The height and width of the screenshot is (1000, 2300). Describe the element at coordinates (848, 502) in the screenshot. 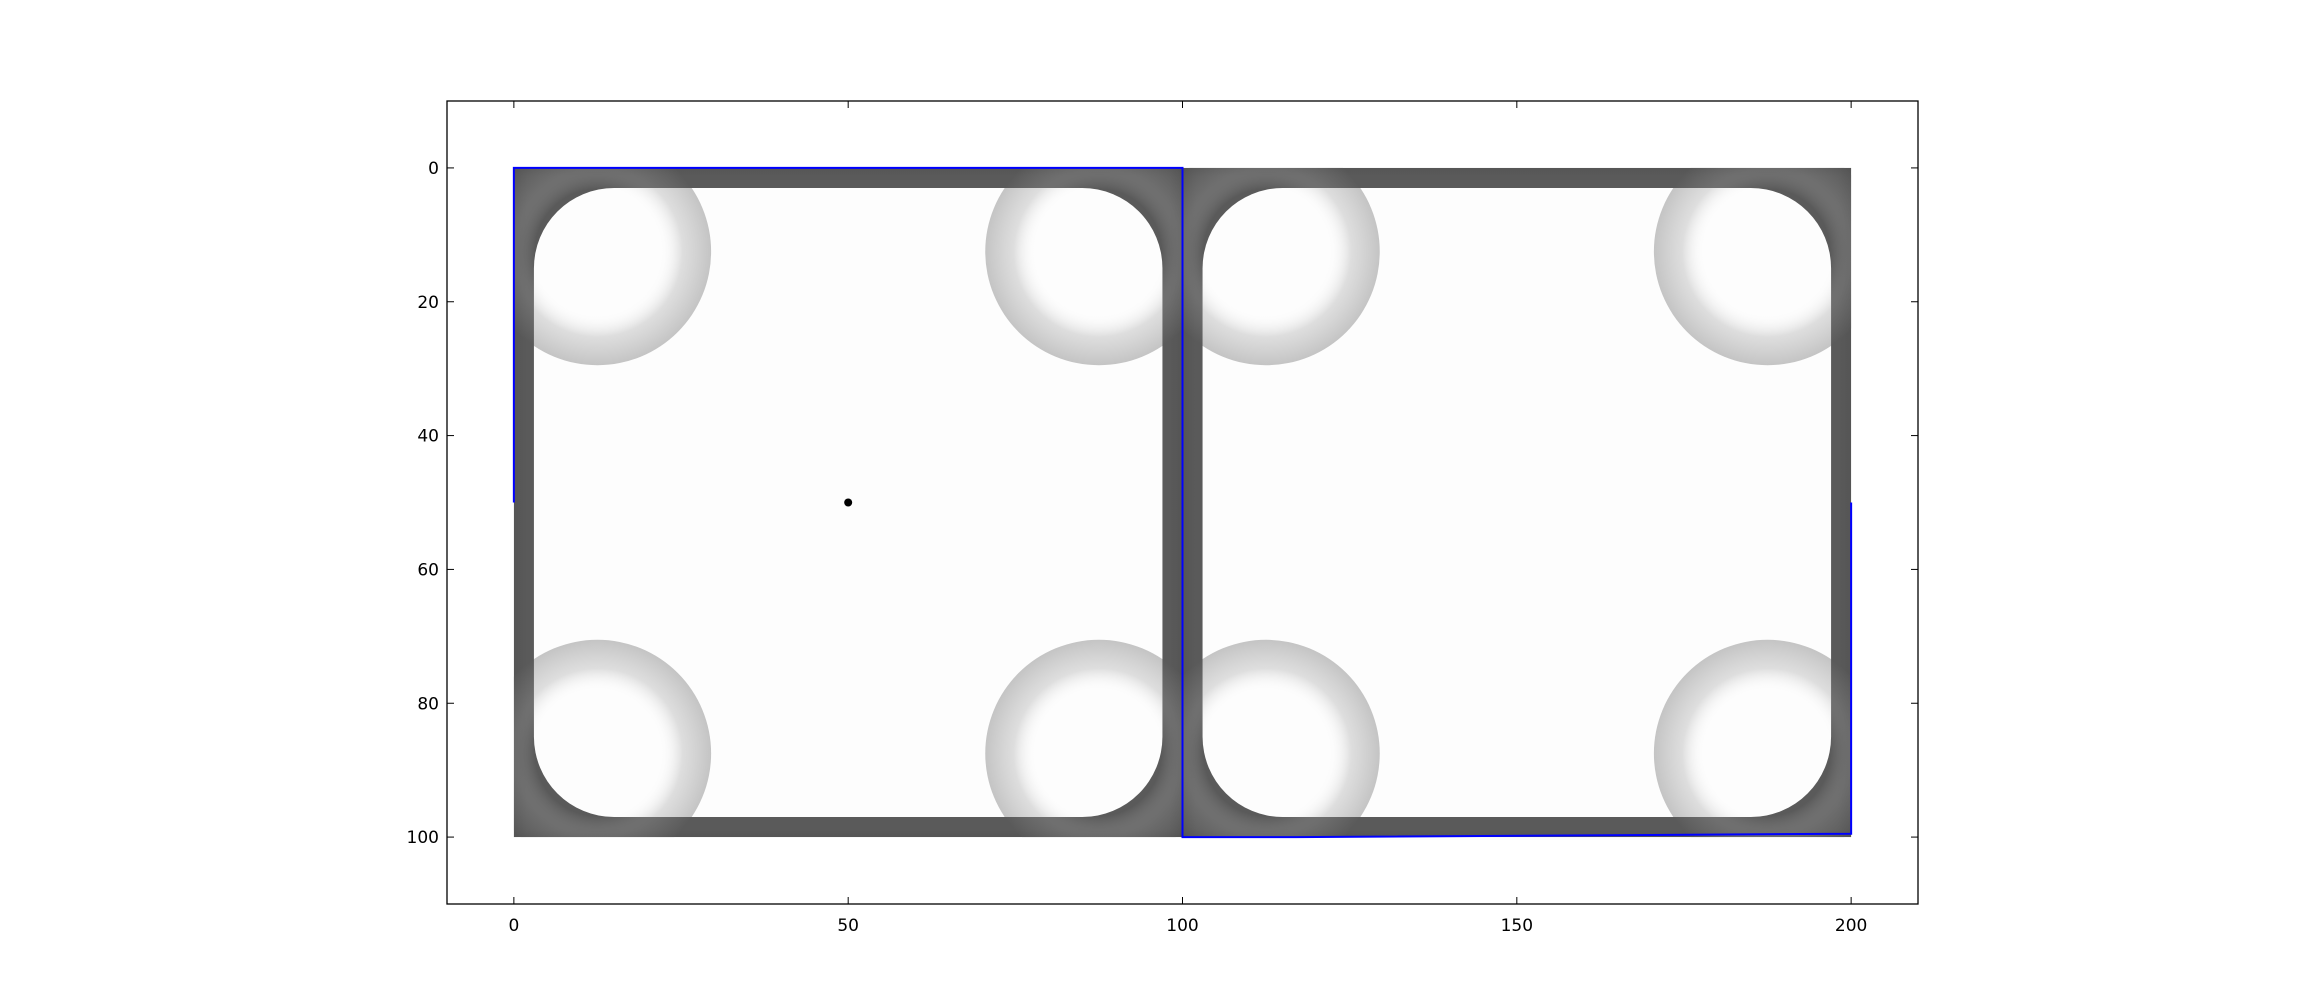

I see `center-point` at that location.